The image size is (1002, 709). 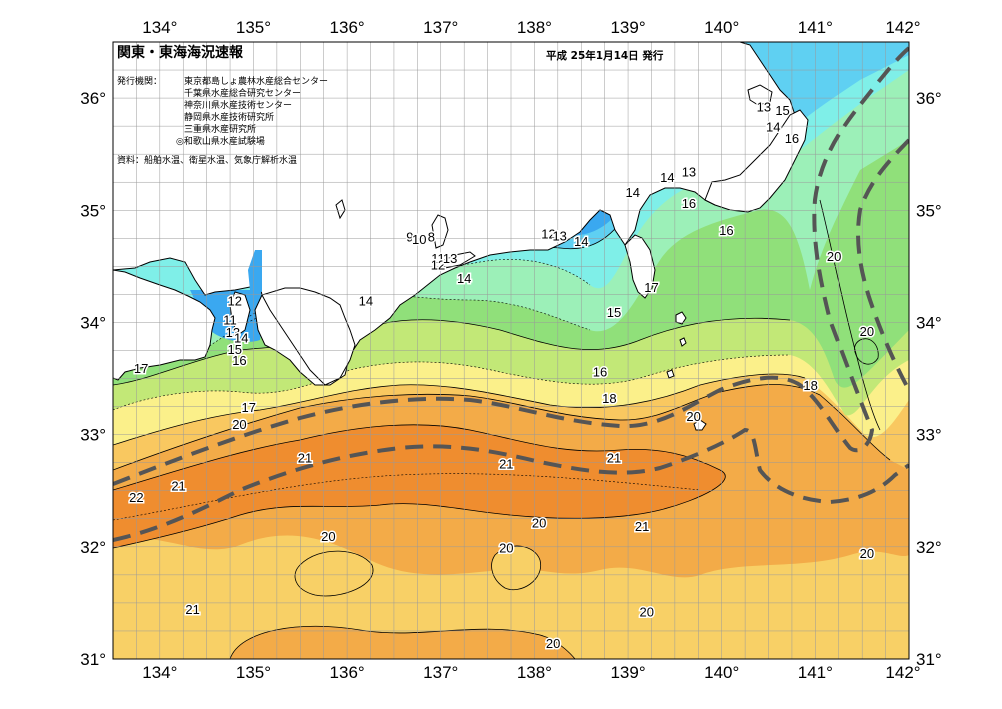 I want to click on kasumigaura-lake, so click(x=760, y=95).